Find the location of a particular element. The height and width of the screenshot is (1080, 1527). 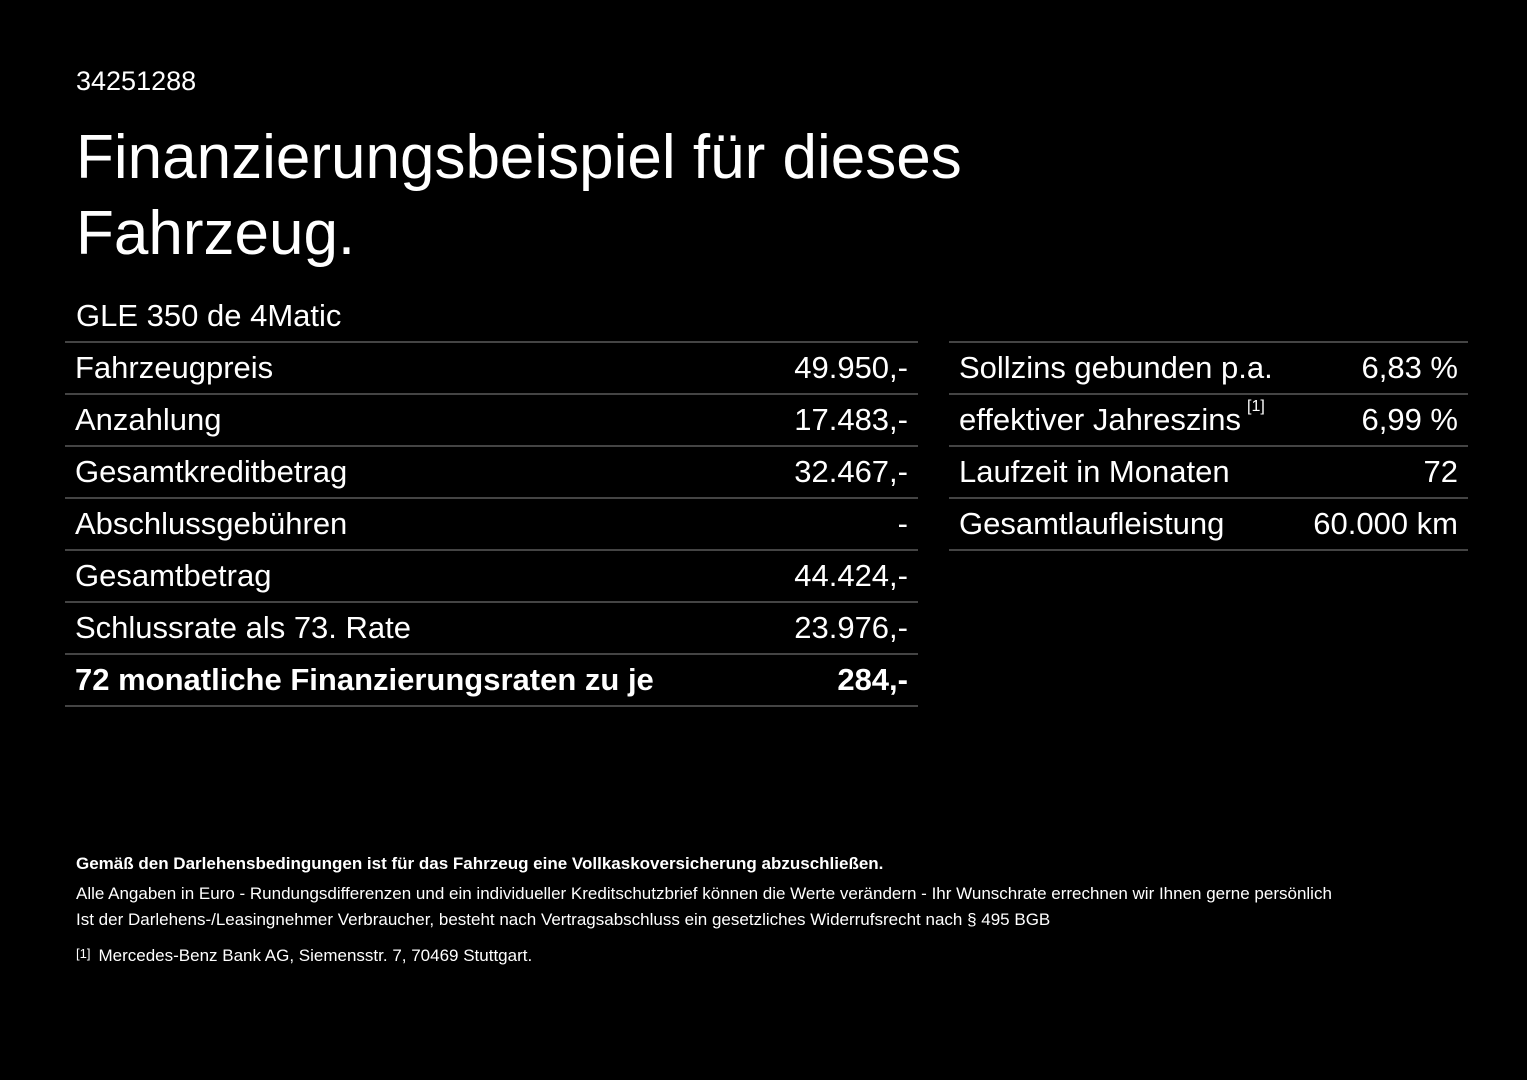

row-value: 32.467,- is located at coordinates (851, 471).